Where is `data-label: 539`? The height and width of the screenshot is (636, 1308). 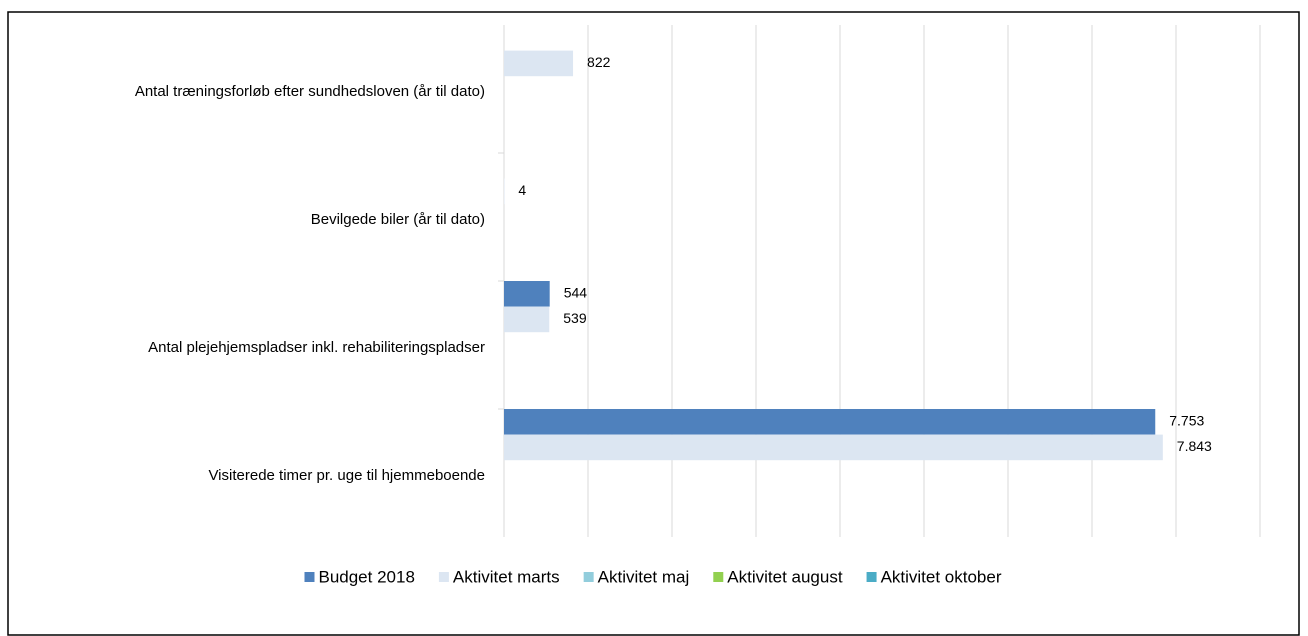 data-label: 539 is located at coordinates (575, 318).